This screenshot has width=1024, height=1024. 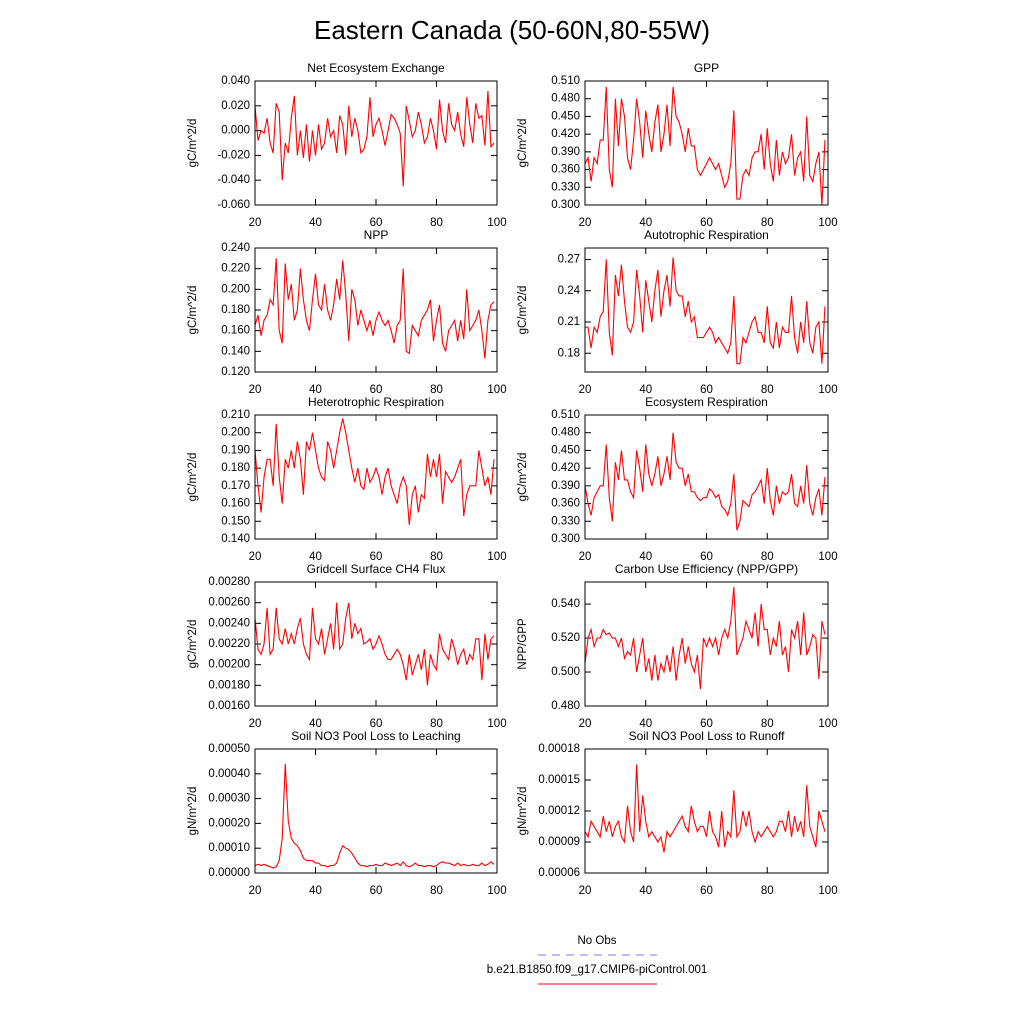 I want to click on legend-label: b.e21.B1850.f09_g17.CMIP6-piControl.001, so click(x=597, y=970).